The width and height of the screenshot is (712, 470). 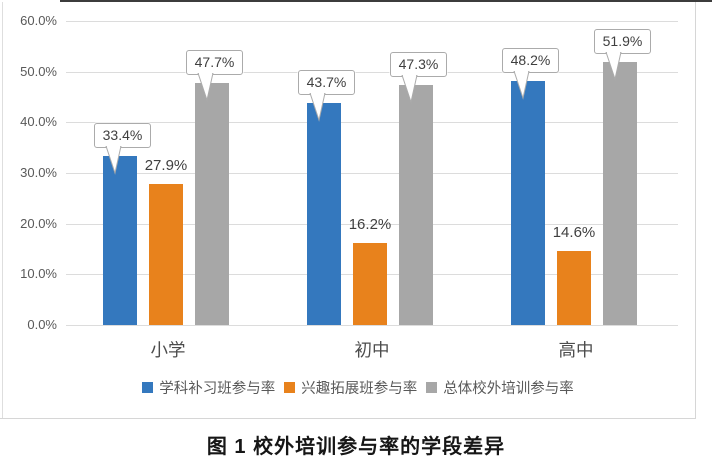 What do you see at coordinates (622, 41) in the screenshot?
I see `data-label-callout: 51.9%` at bounding box center [622, 41].